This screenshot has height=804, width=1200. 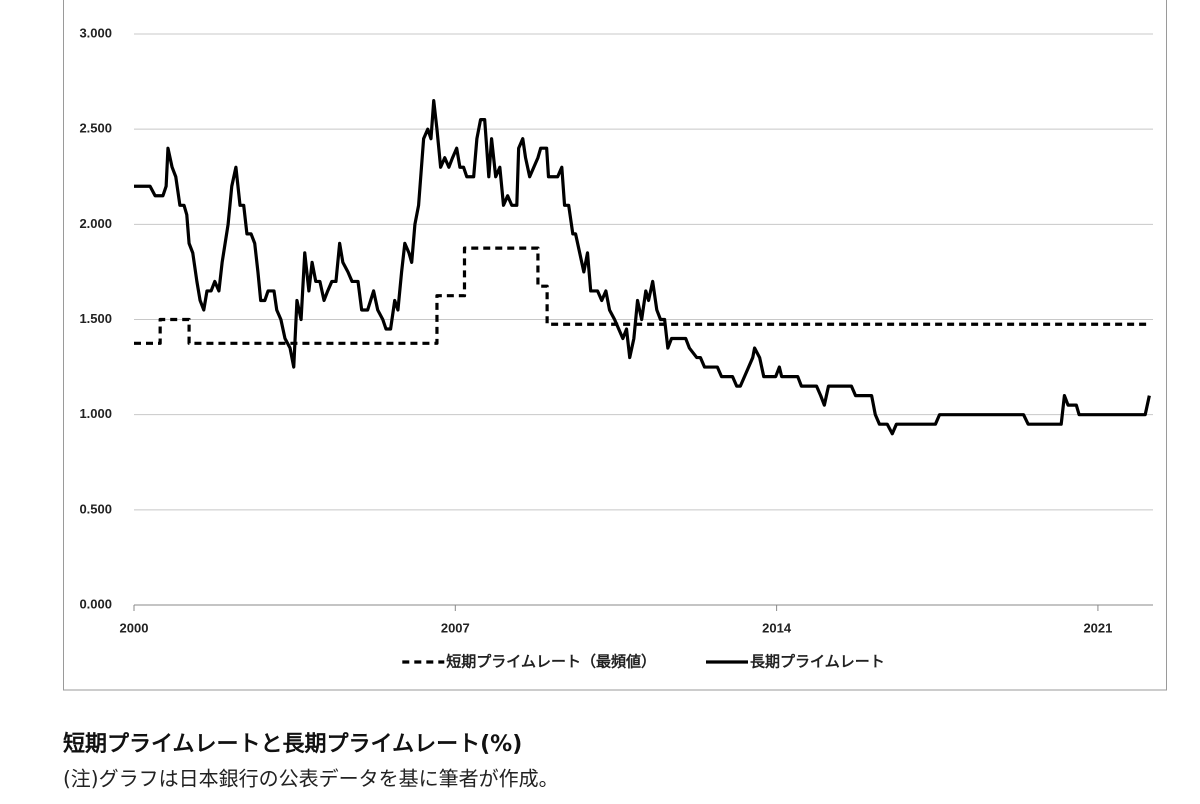 I want to click on legend: 短期プライムレート（最頻値） 長期プライムレート, so click(x=643, y=662).